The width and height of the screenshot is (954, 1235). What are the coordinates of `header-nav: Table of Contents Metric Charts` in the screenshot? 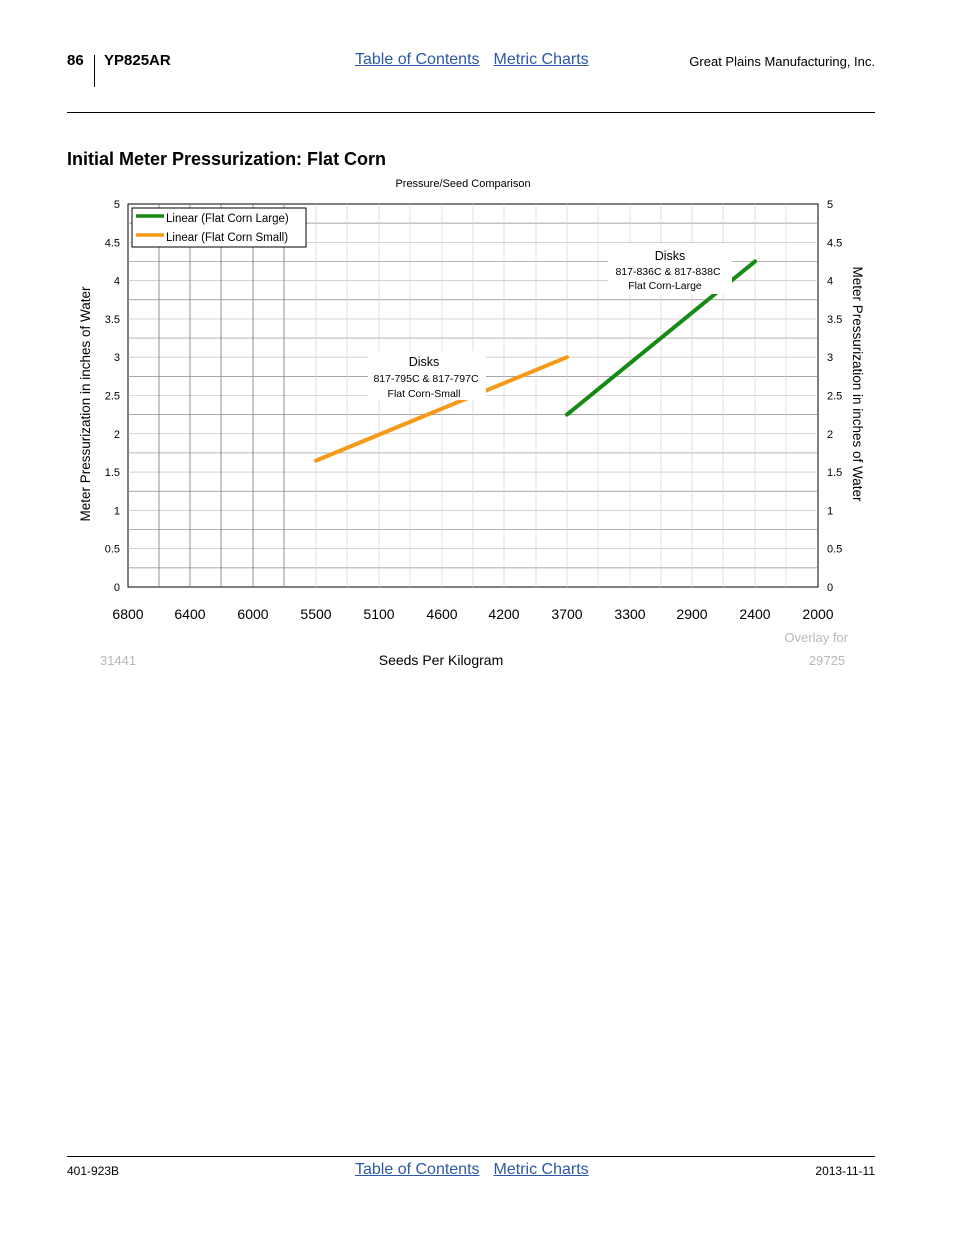 It's located at (472, 60).